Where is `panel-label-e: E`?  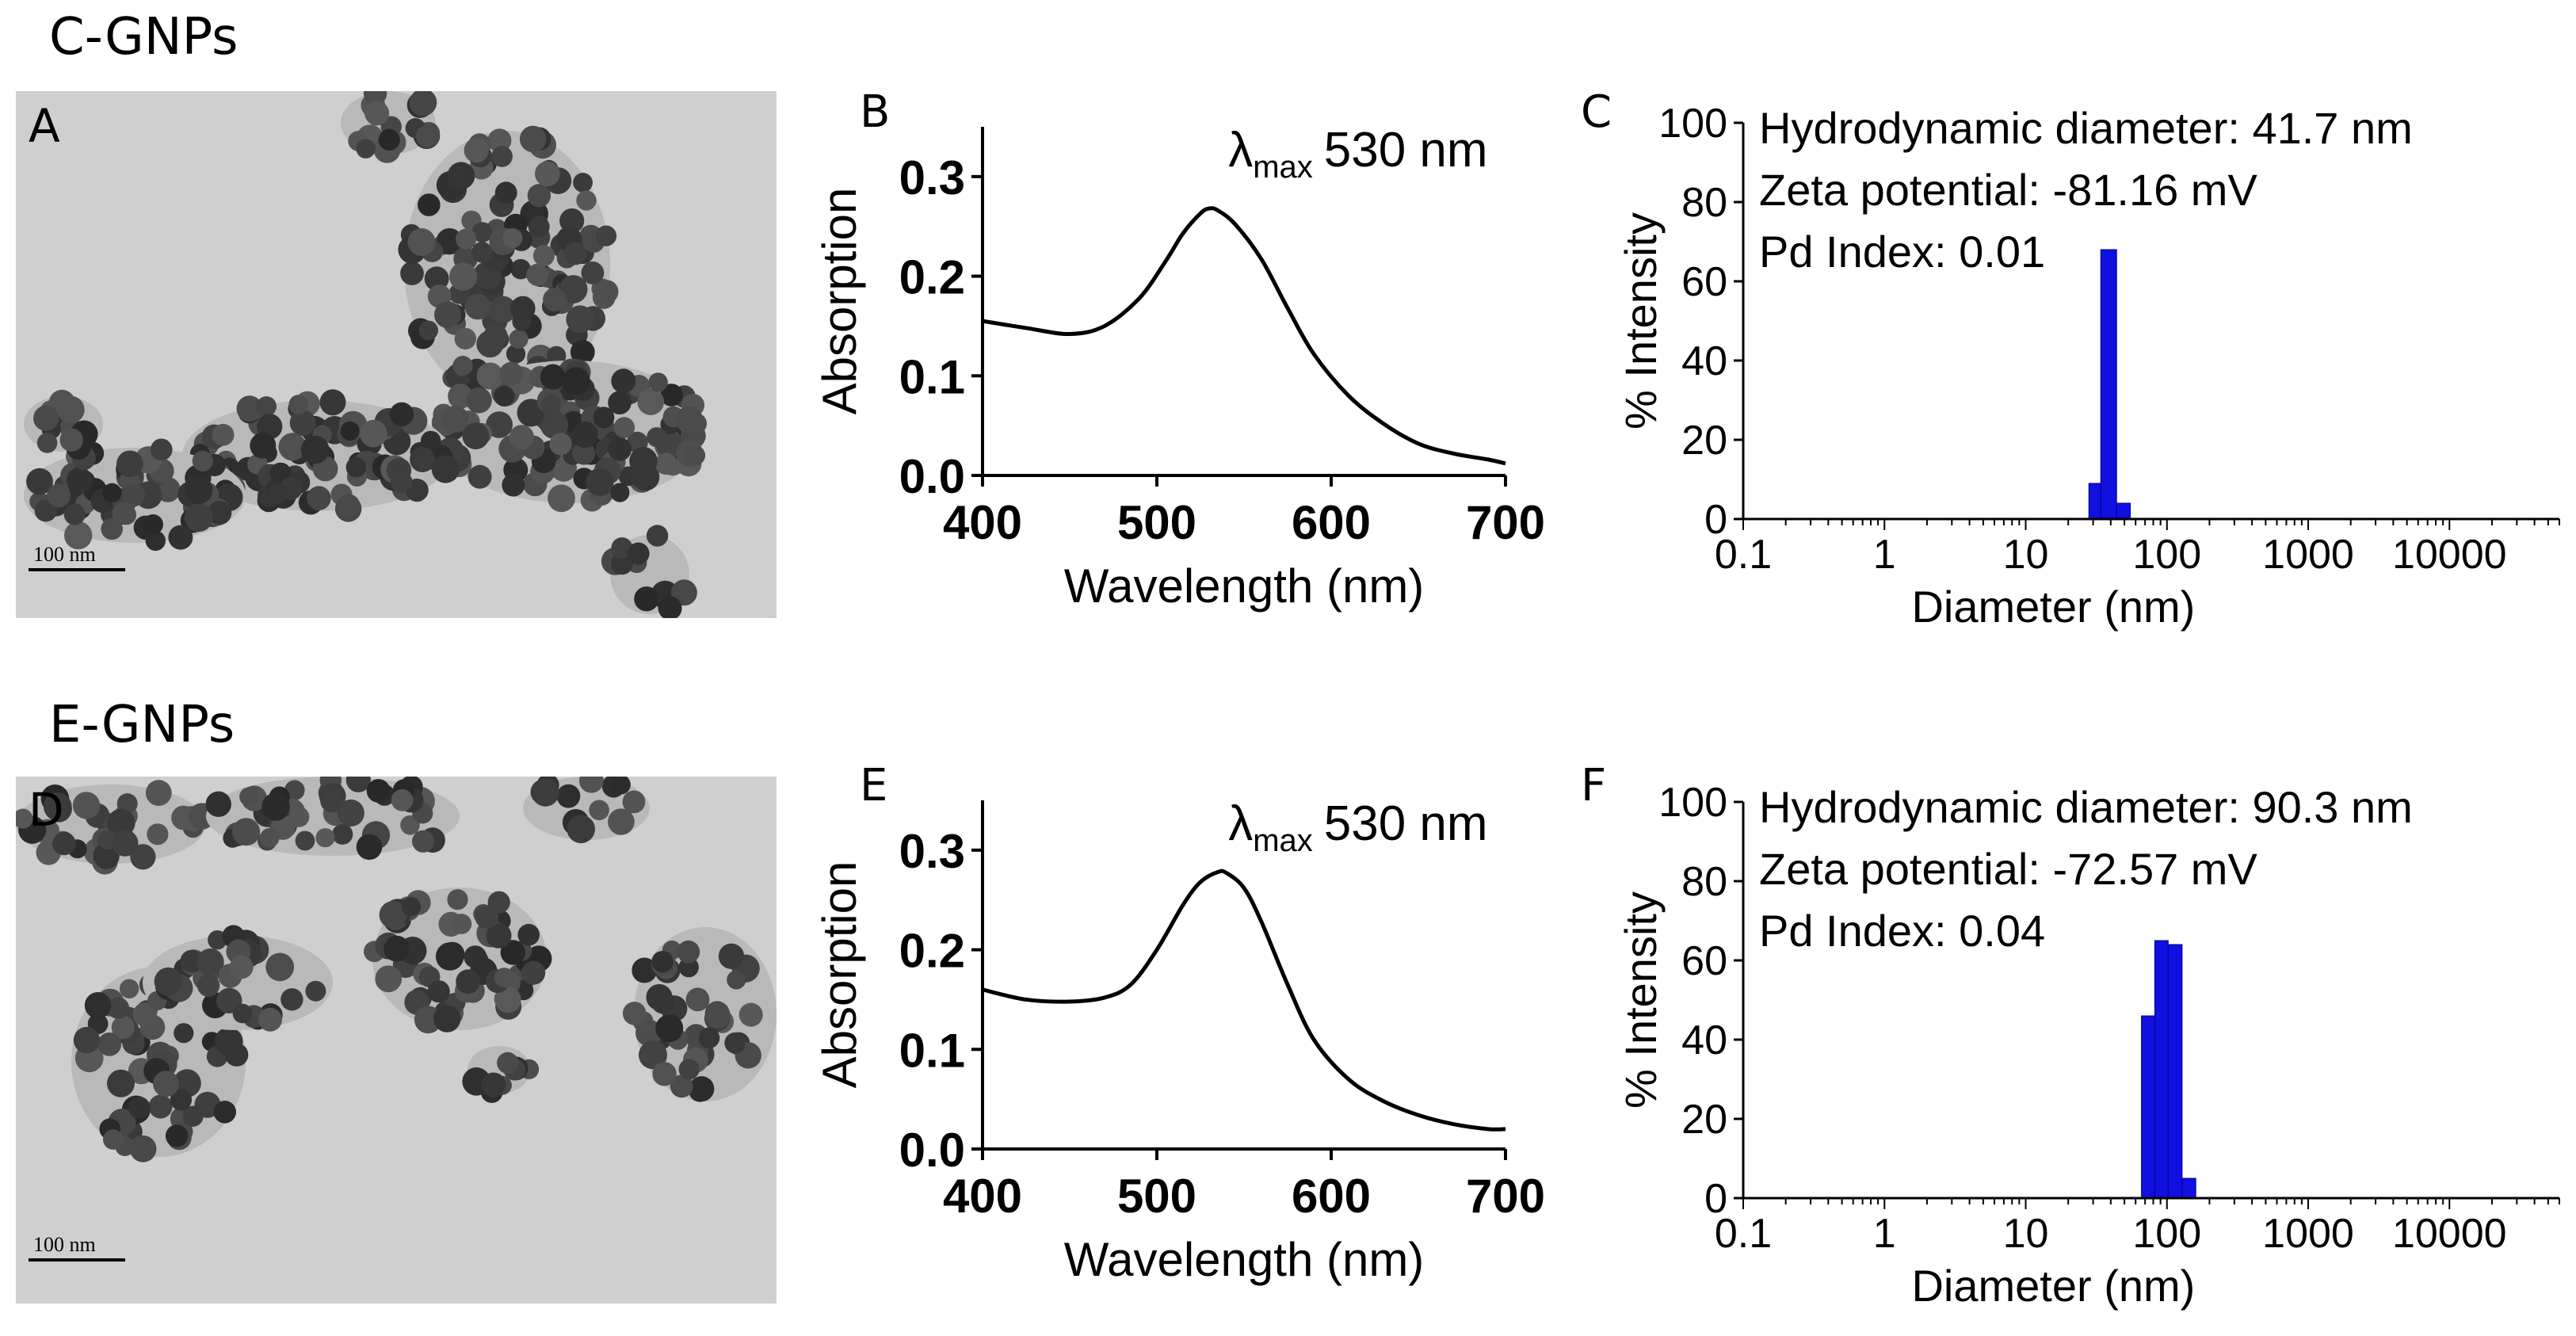
panel-label-e: E is located at coordinates (873, 785).